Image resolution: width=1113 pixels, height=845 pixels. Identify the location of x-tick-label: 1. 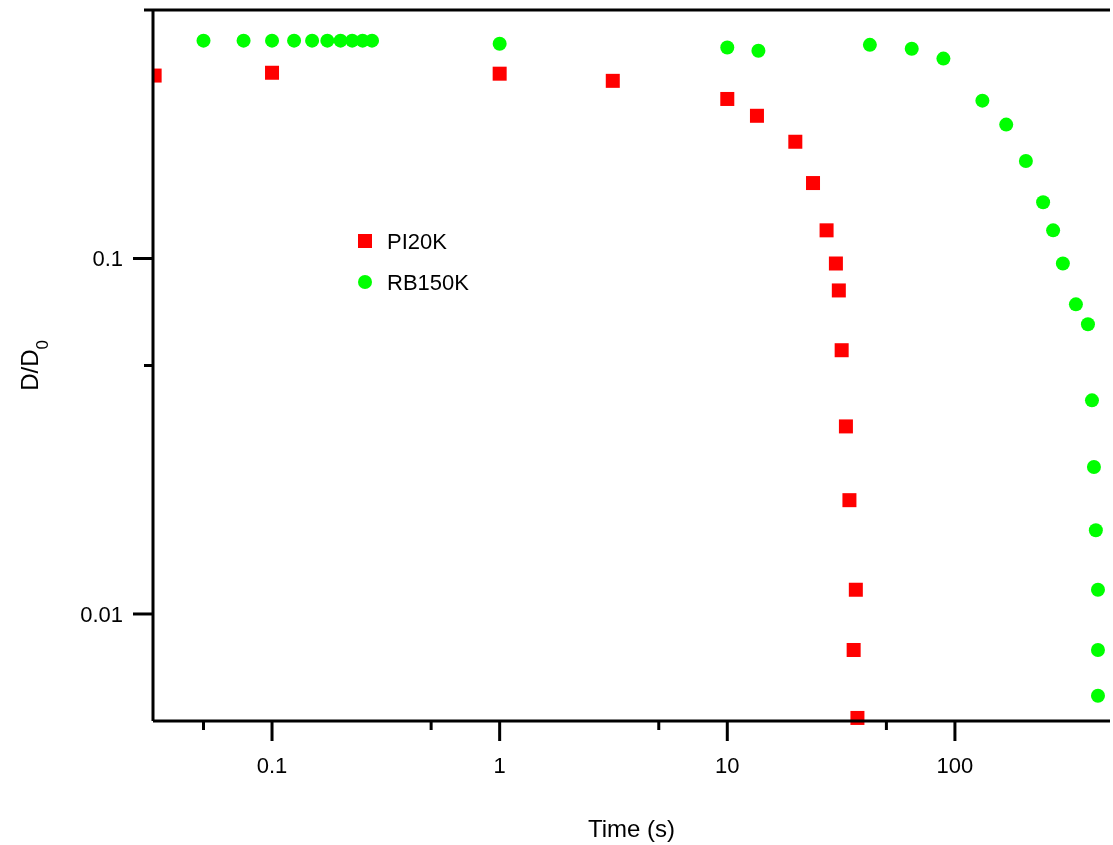
(499, 765).